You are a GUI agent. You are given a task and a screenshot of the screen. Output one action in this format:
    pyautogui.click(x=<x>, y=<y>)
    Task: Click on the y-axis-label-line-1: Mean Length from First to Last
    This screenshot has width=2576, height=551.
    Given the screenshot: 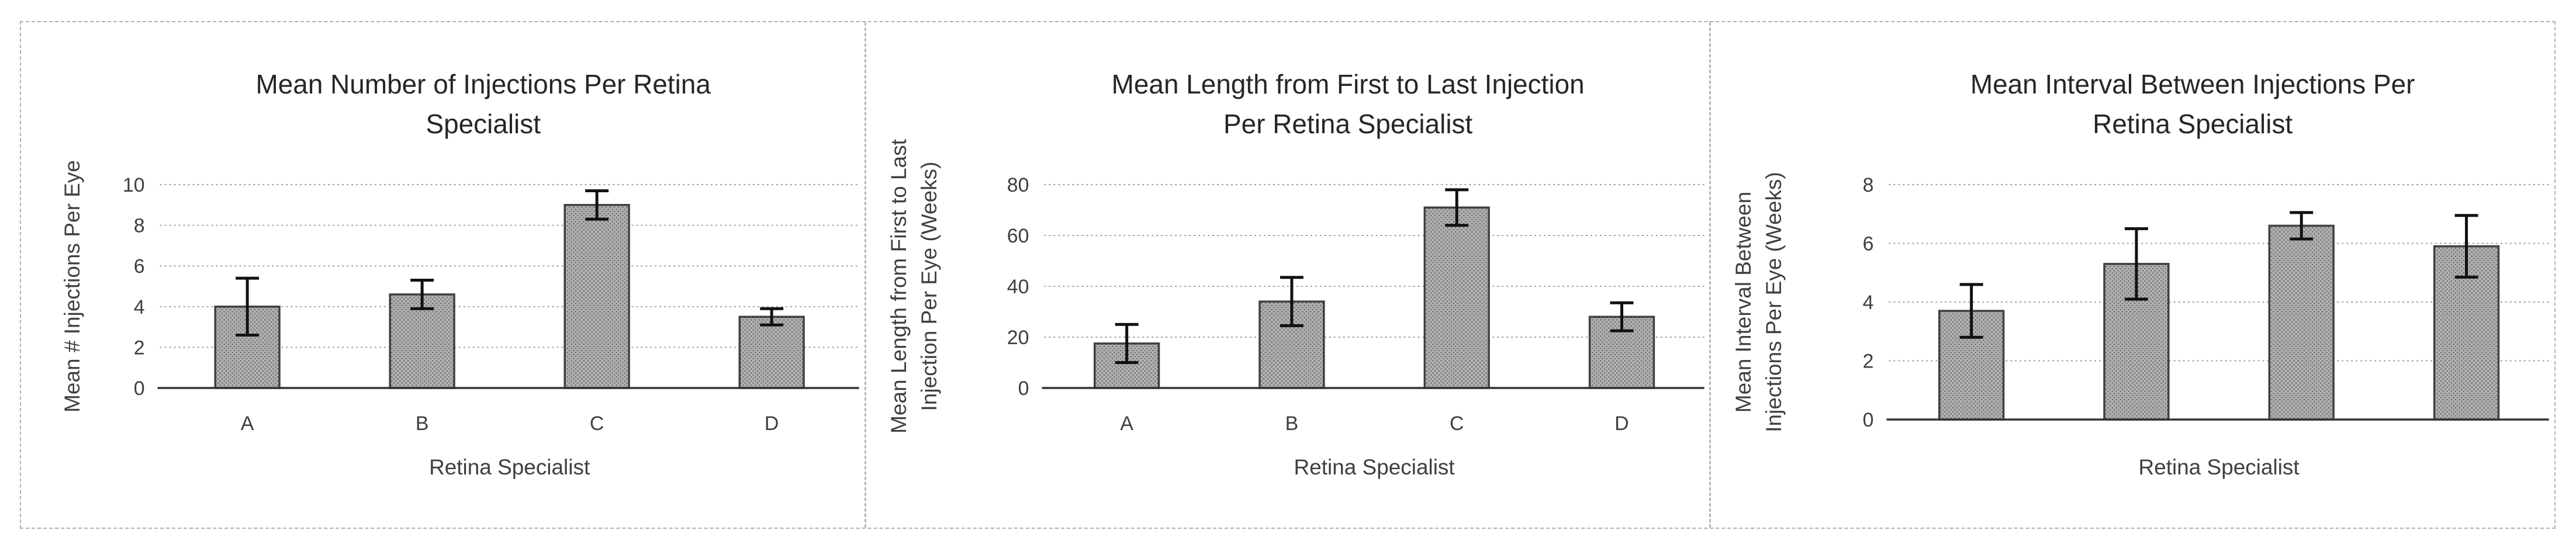 What is the action you would take?
    pyautogui.click(x=899, y=286)
    